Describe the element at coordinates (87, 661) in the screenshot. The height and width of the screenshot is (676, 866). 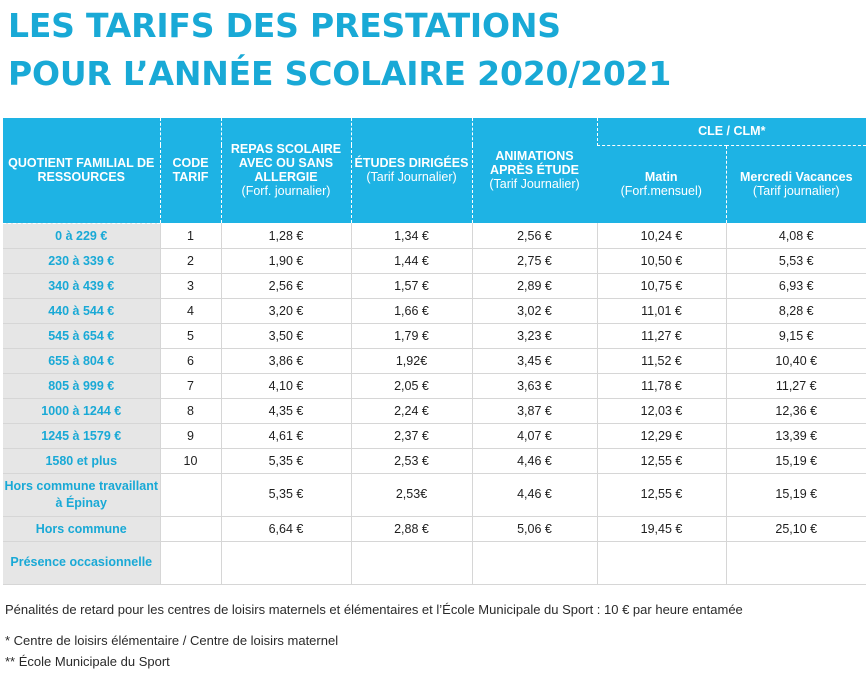
I see `footnote-ems: ** École Municipale du Sport` at that location.